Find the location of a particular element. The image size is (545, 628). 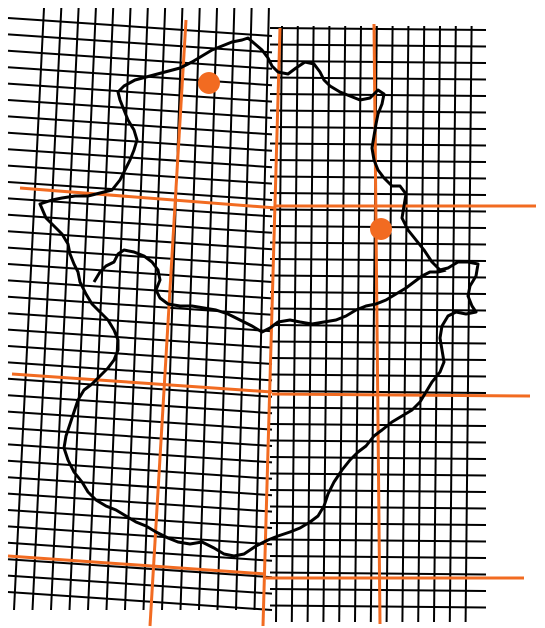

major-grid-line-vertical is located at coordinates (168, 323).